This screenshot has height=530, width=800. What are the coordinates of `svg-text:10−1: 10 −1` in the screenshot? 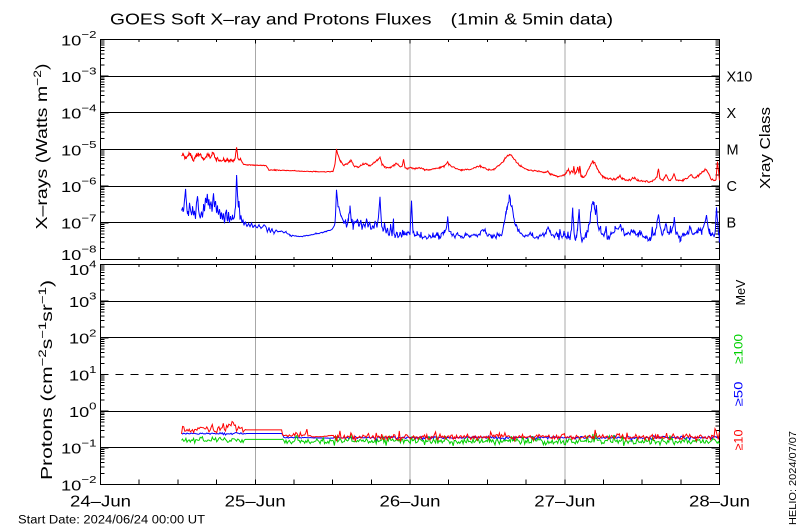 It's located at (79, 447).